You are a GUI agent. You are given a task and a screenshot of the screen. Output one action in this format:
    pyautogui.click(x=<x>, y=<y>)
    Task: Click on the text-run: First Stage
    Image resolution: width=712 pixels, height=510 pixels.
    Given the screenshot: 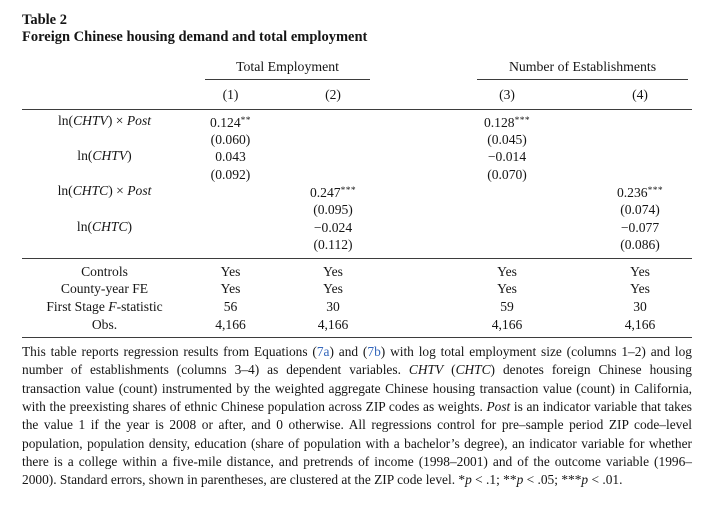 What is the action you would take?
    pyautogui.click(x=77, y=306)
    